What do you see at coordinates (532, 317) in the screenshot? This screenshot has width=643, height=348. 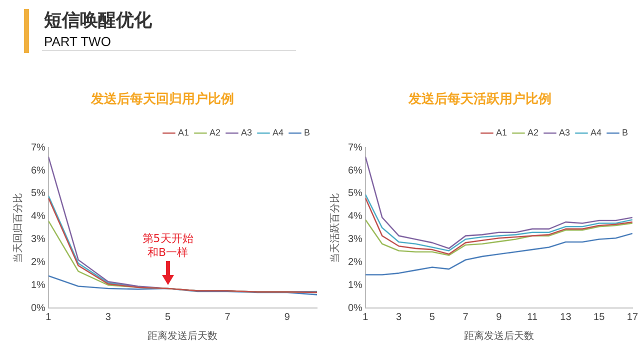 I see `x-tick-label: 11` at bounding box center [532, 317].